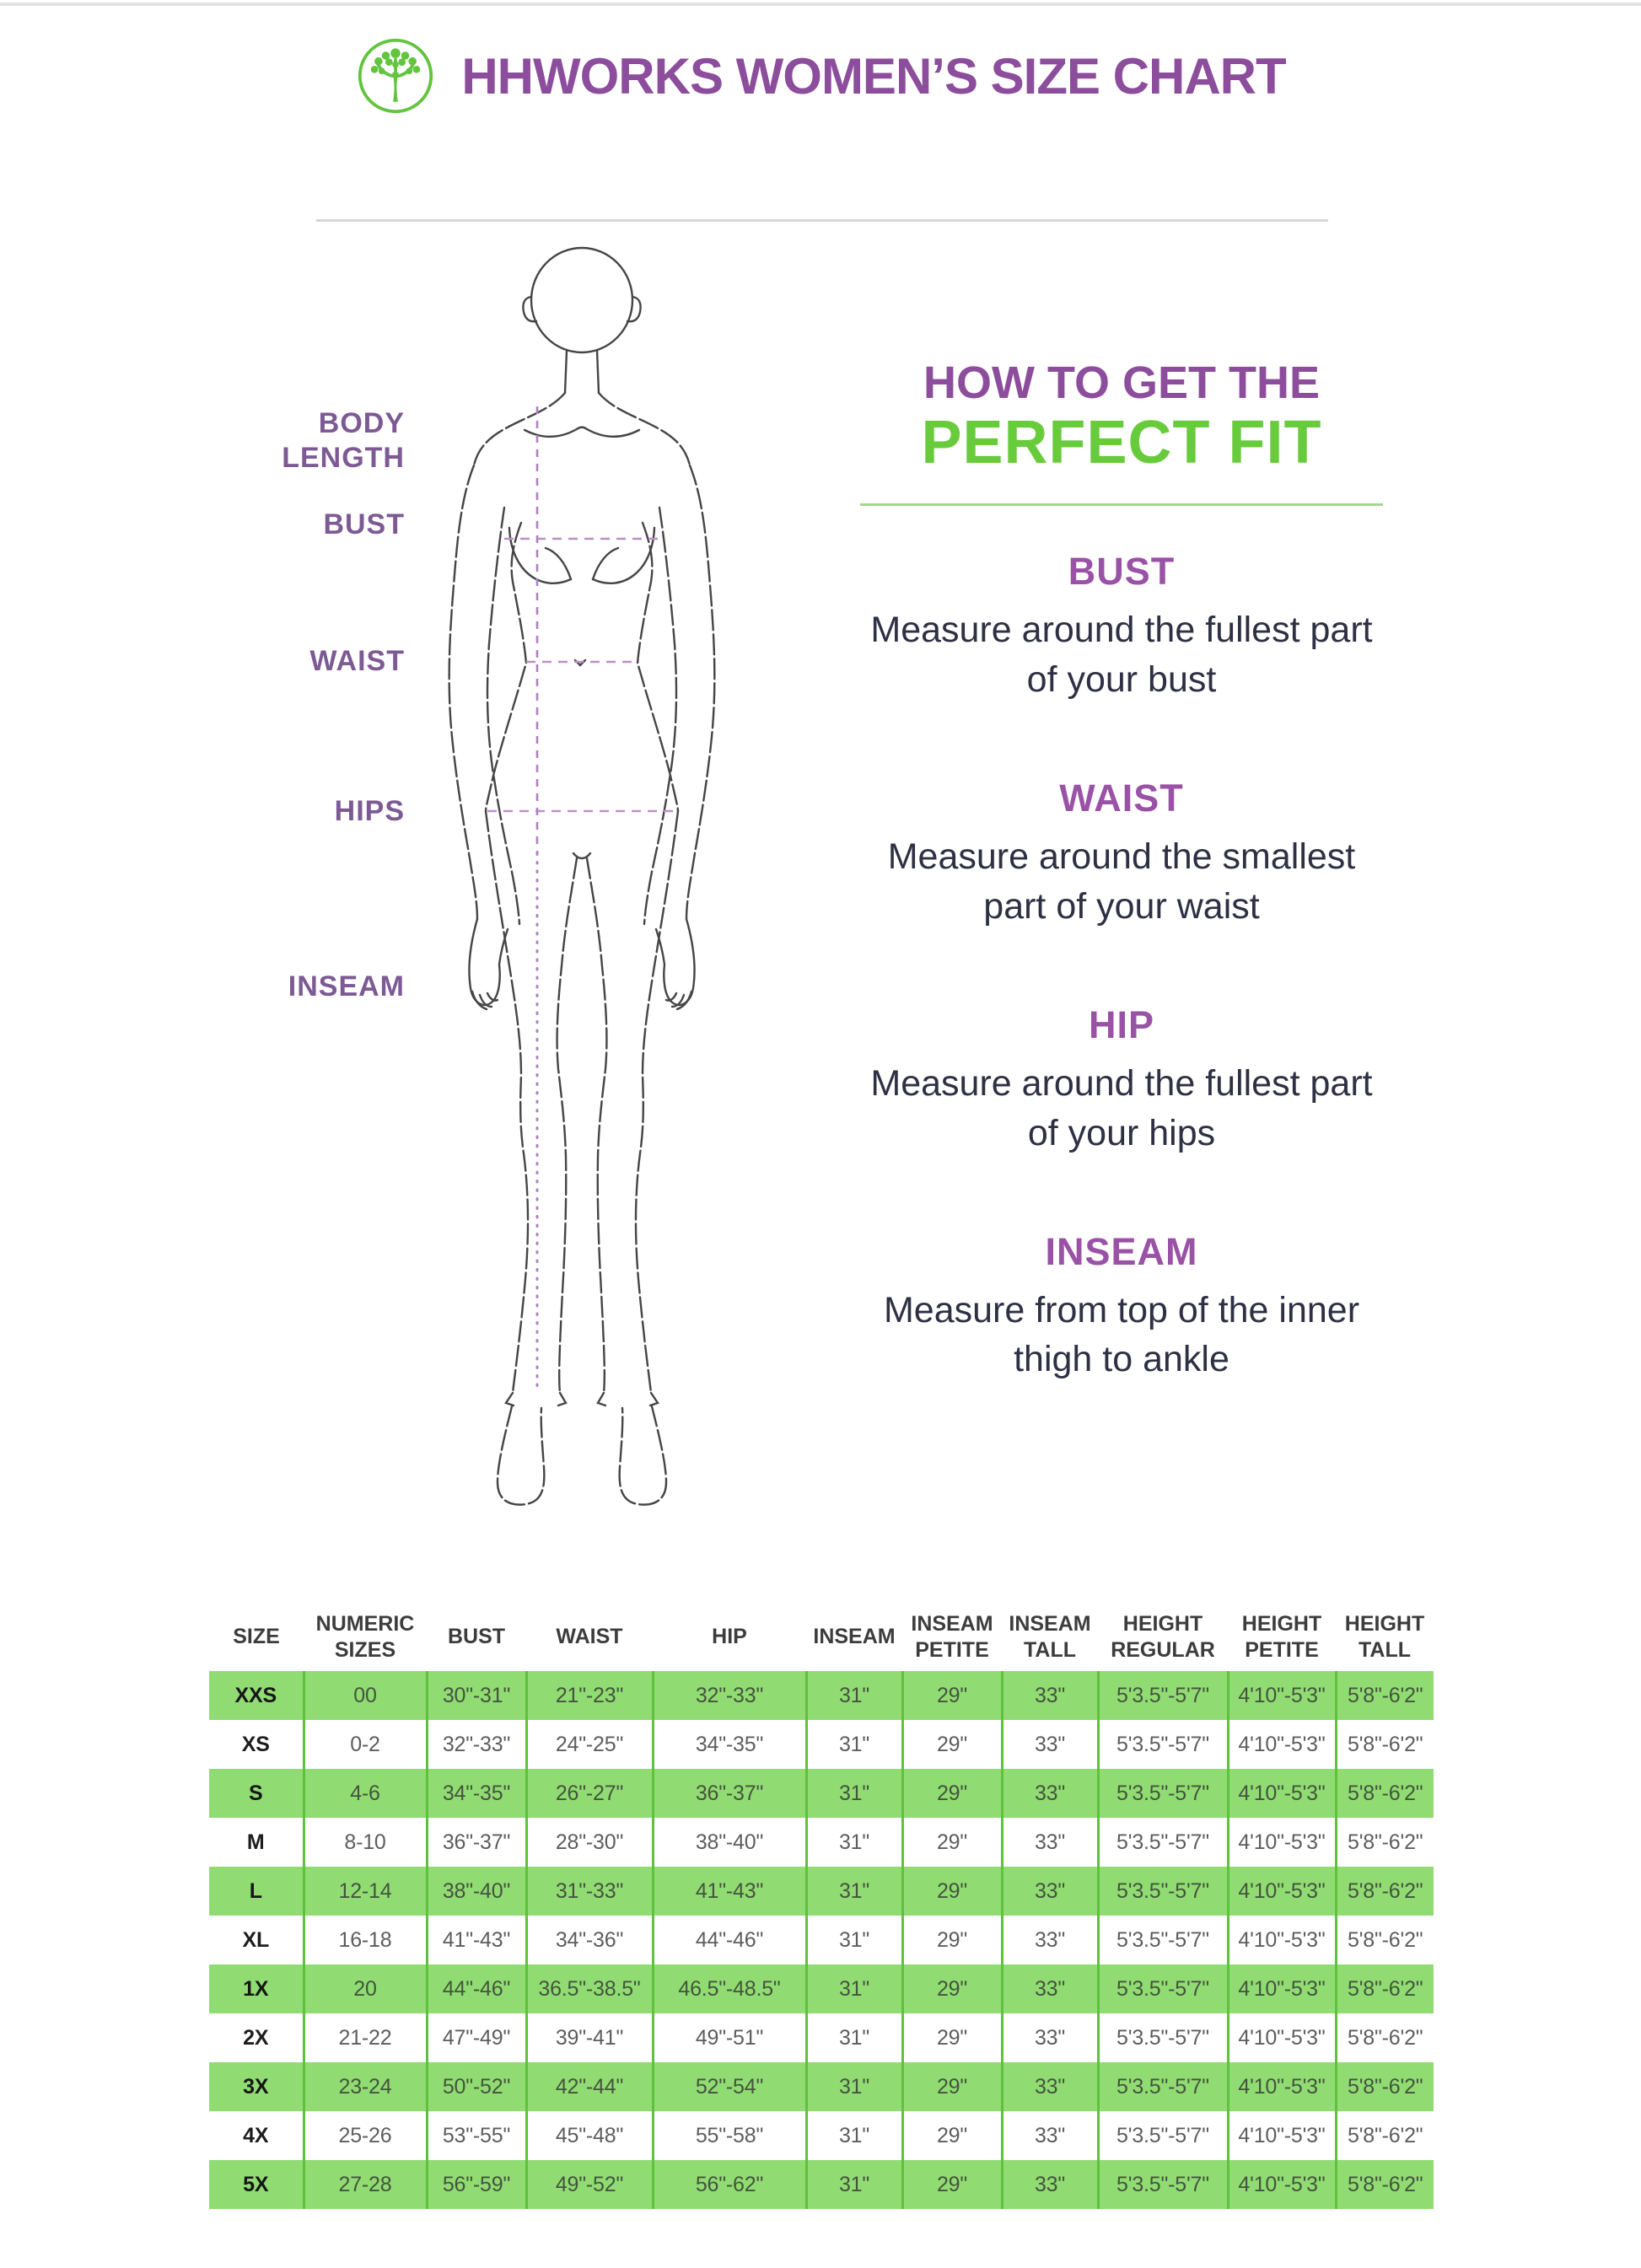 This screenshot has width=1641, height=2268. What do you see at coordinates (728, 2184) in the screenshot?
I see `table-cell: 56"-62"` at bounding box center [728, 2184].